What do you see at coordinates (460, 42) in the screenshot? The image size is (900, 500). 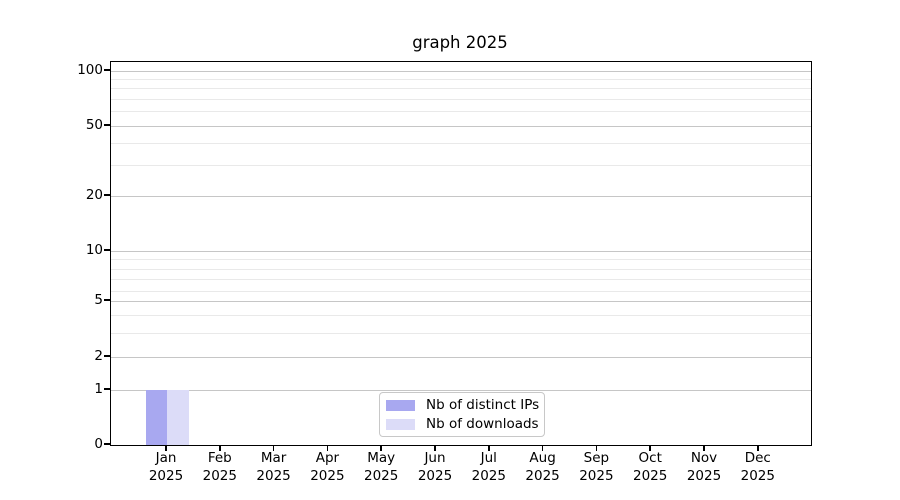 I see `chart-title: graph 2025` at bounding box center [460, 42].